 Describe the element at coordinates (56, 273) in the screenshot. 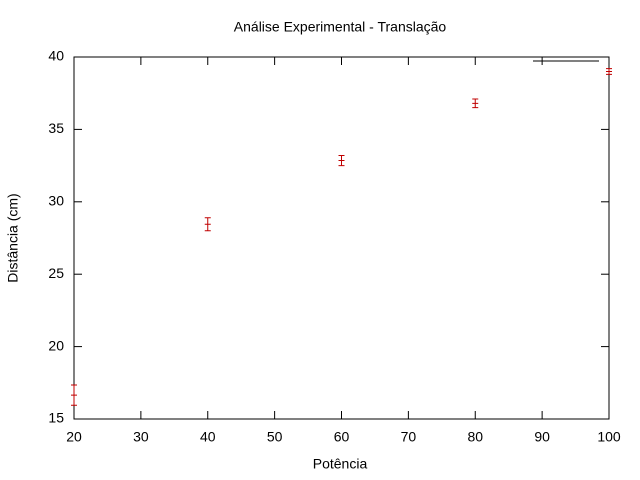

I see `y-tick-label: 25` at that location.